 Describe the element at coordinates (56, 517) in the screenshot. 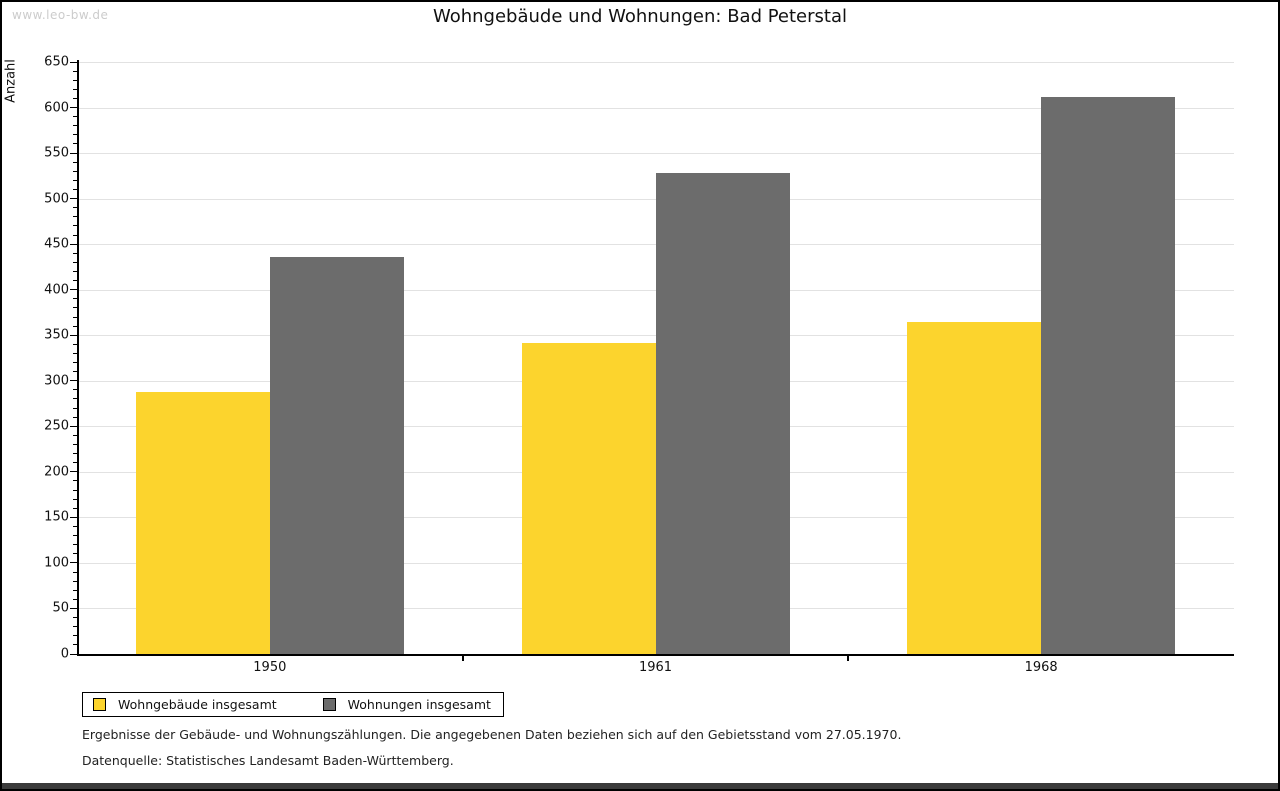

I see `y-tick-label: 150` at that location.